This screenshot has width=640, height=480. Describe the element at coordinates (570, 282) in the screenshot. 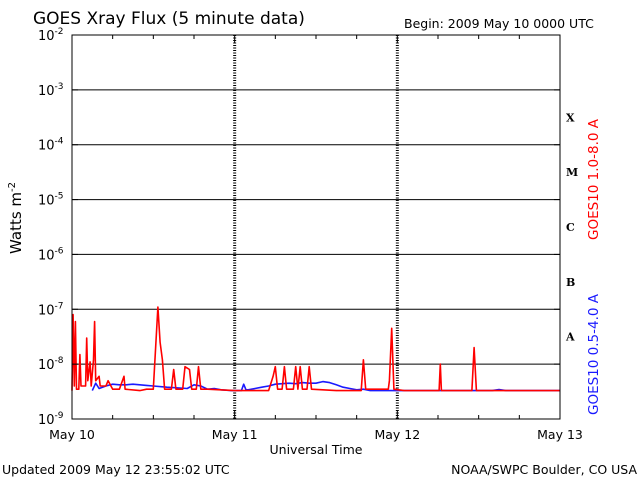

I see `flare-class-b: B` at that location.